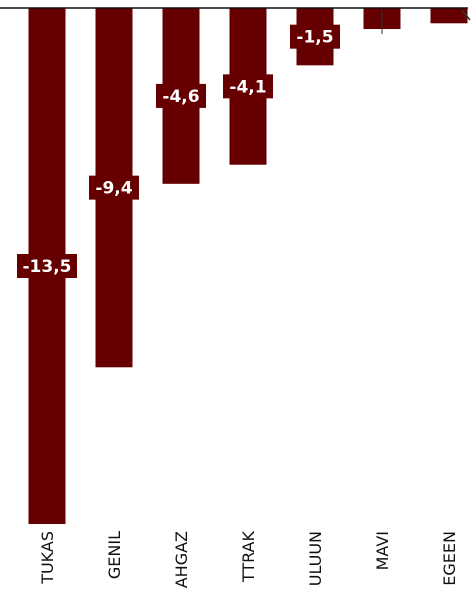  I want to click on x-tick-ahgaz: AHGAZ, so click(181, 559).